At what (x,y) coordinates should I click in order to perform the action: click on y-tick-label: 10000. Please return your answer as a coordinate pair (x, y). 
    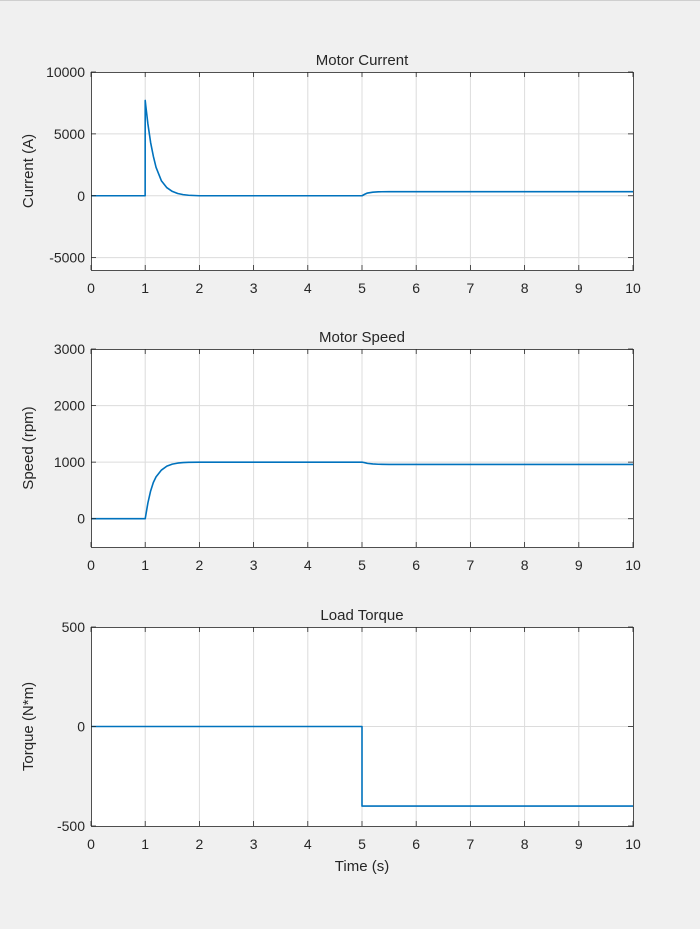
    Looking at the image, I should click on (65, 72).